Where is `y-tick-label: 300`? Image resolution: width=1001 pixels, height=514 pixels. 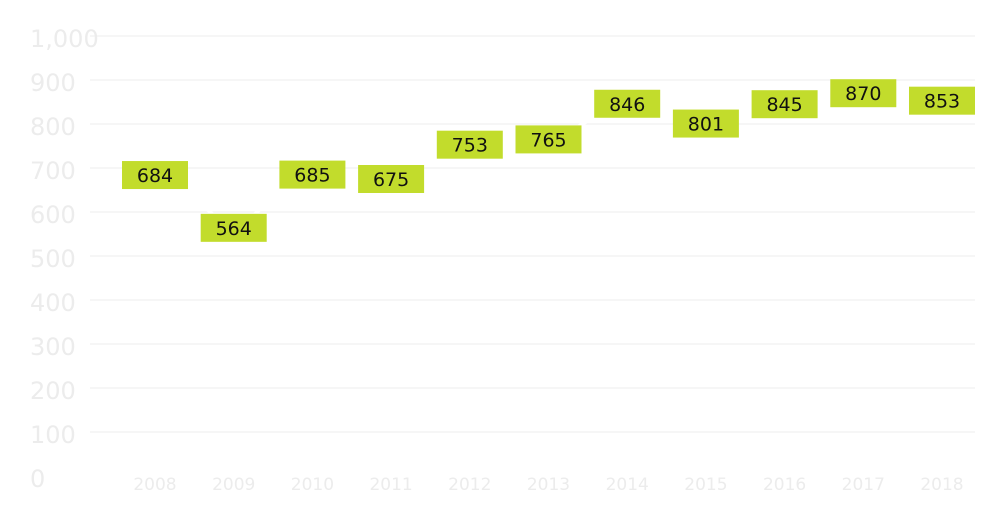 y-tick-label: 300 is located at coordinates (53, 347).